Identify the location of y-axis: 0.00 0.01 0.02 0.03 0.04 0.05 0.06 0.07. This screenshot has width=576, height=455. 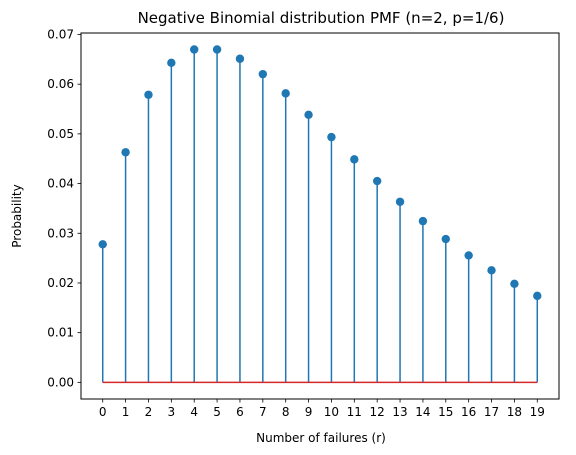
(64, 208).